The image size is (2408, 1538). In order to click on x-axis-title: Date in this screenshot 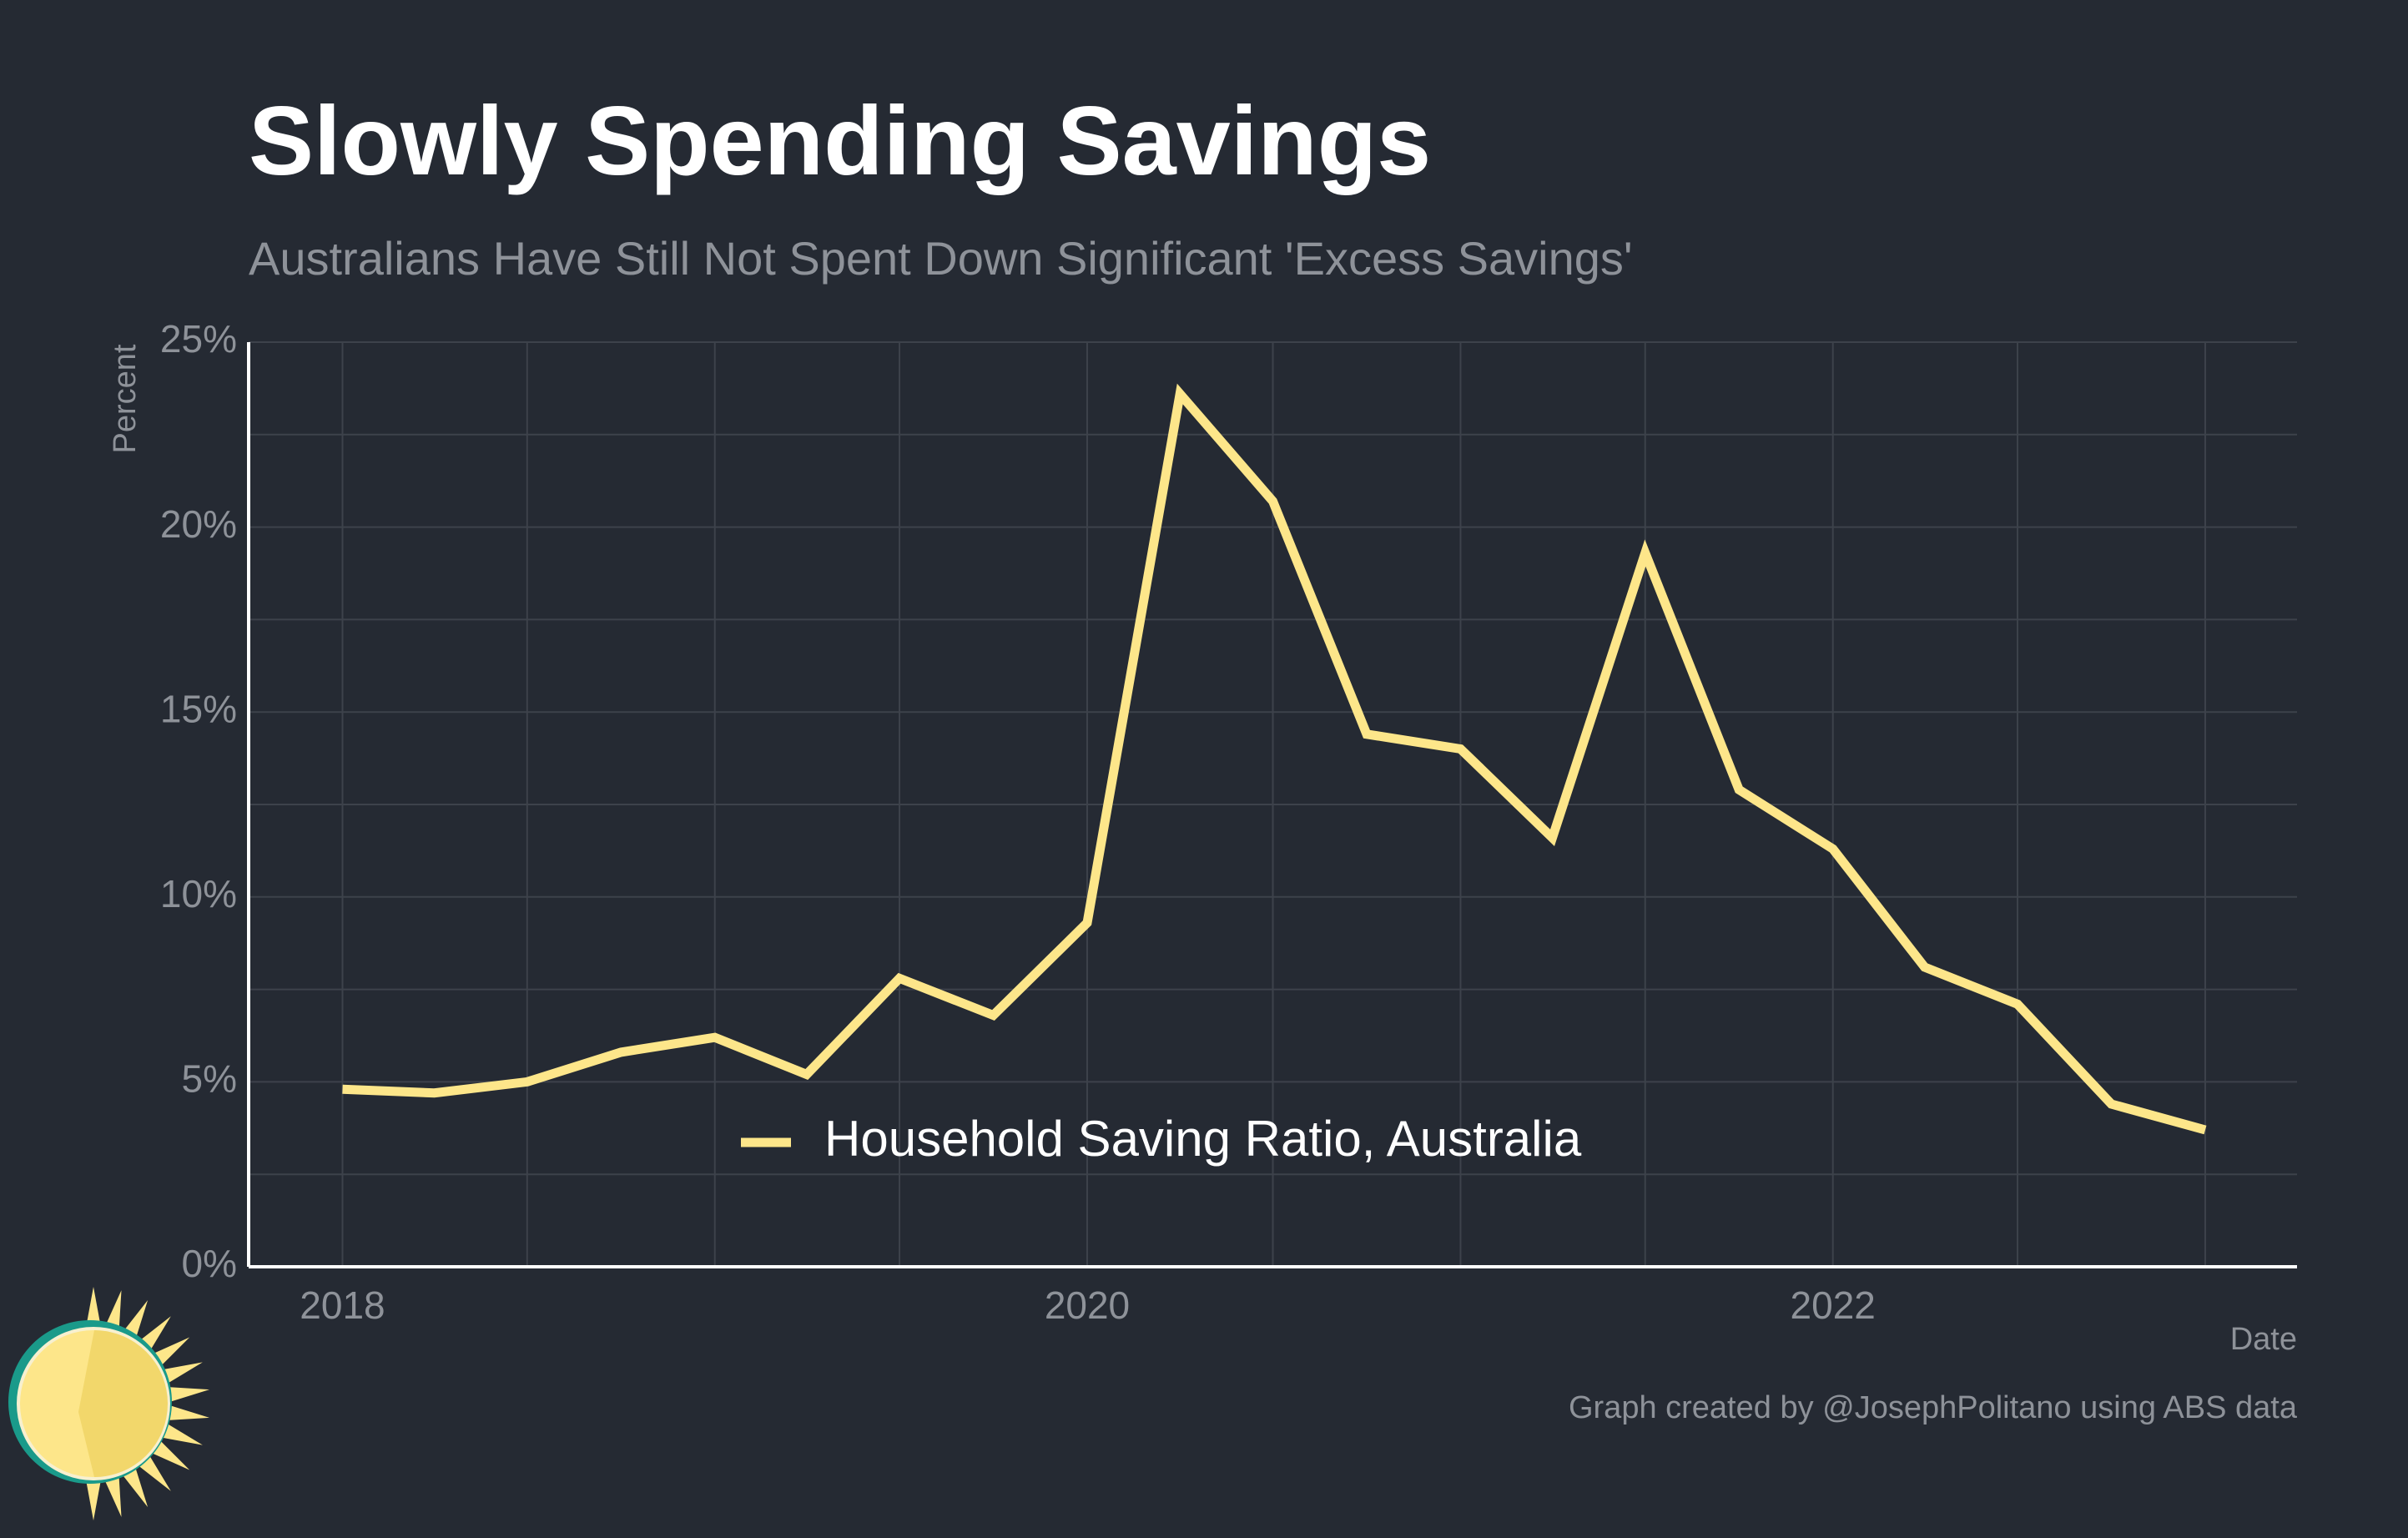, I will do `click(2263, 1339)`.